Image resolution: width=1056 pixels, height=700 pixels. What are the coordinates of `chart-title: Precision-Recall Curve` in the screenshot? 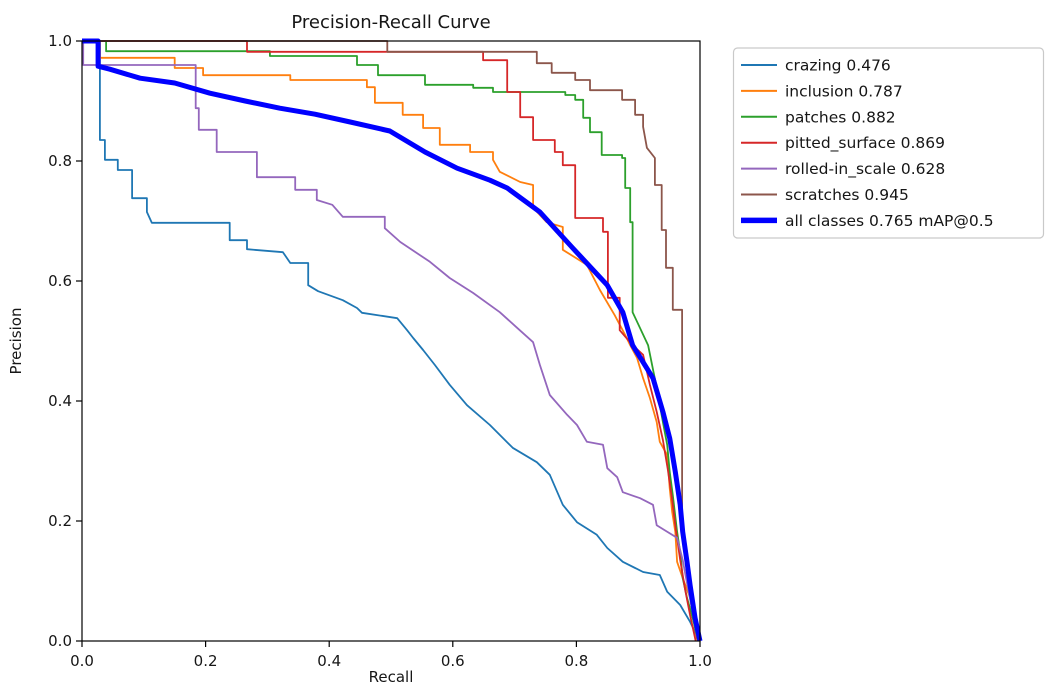 It's located at (390, 22).